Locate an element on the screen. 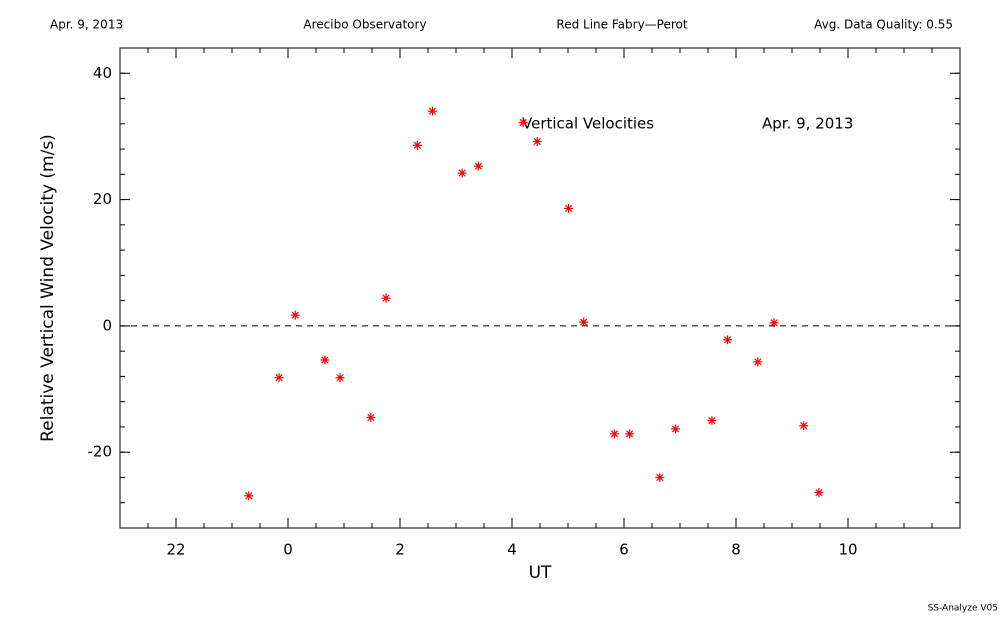 This screenshot has width=1000, height=625. y-axis-label: Relative Vertical Wind Velocity (m/s) is located at coordinates (48, 288).